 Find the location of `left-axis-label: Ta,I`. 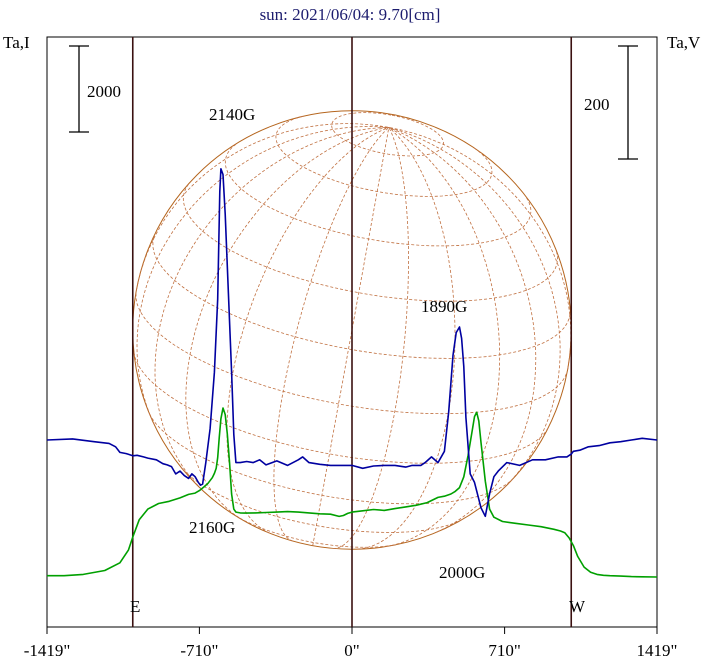

left-axis-label: Ta,I is located at coordinates (16, 42).